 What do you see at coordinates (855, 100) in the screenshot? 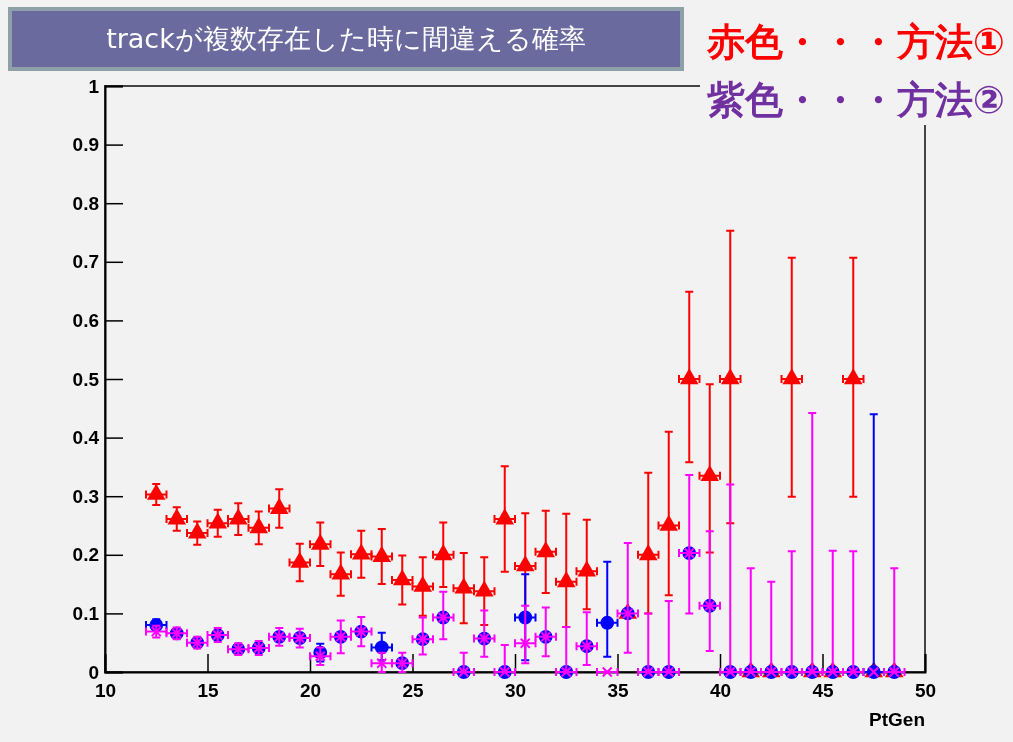
I see `annotation: 紫色・・・方法②` at bounding box center [855, 100].